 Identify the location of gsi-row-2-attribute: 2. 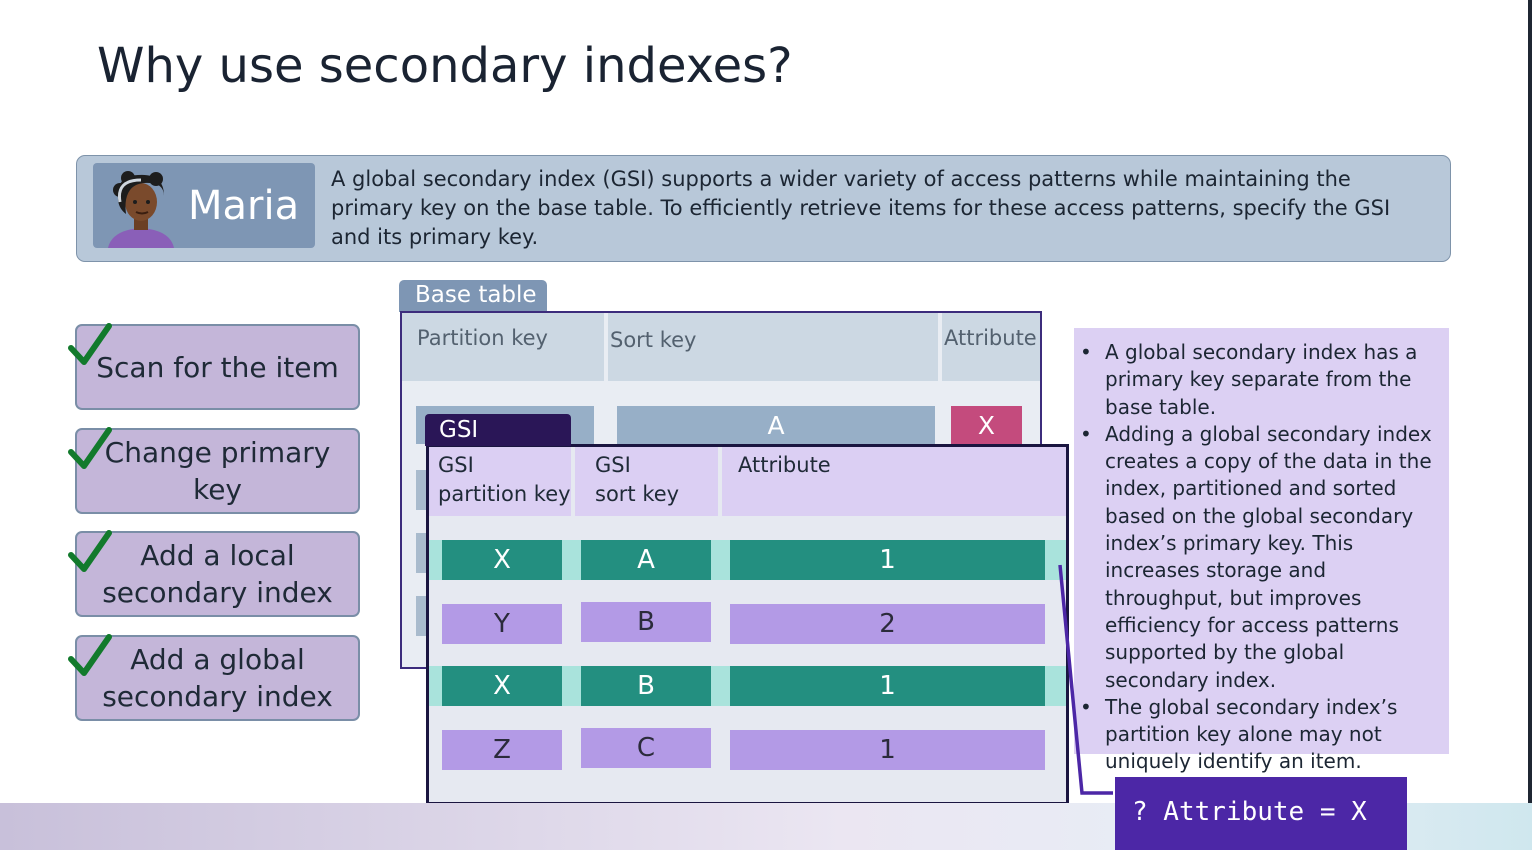
(887, 624).